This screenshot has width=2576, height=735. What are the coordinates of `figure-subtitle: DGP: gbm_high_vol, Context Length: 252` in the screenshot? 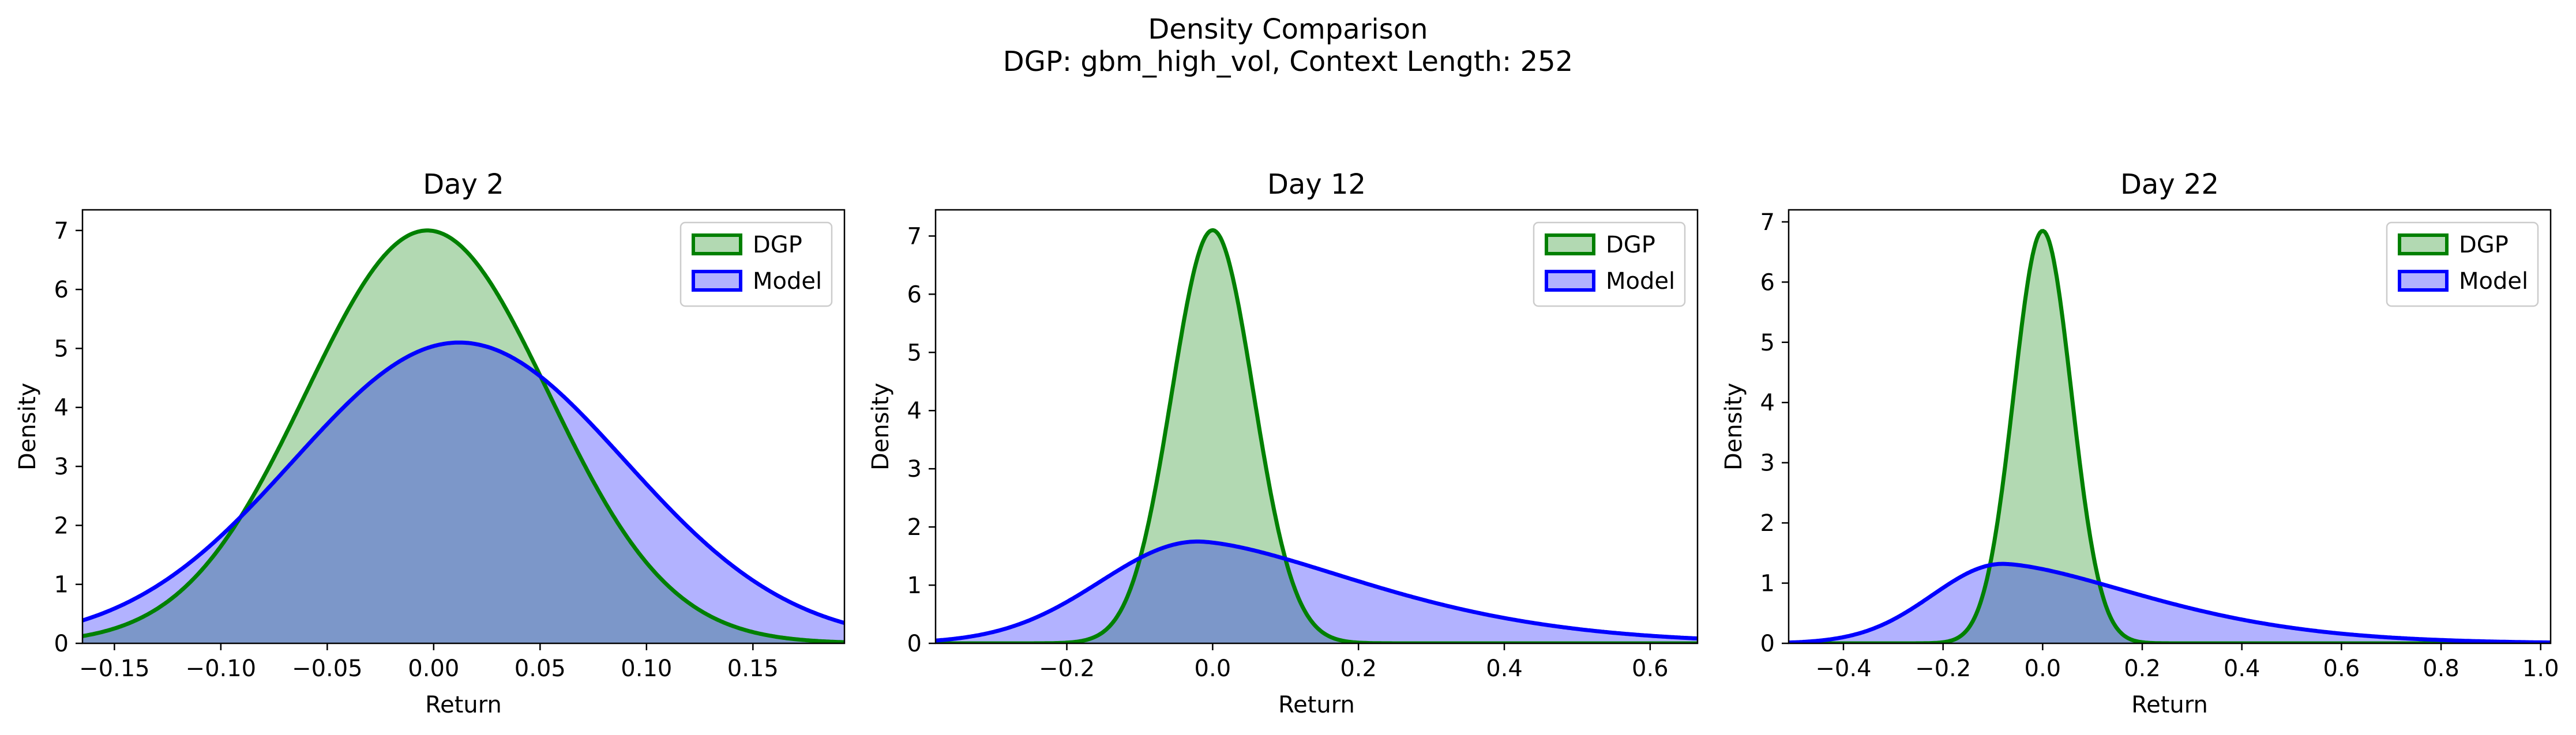 It's located at (1288, 62).